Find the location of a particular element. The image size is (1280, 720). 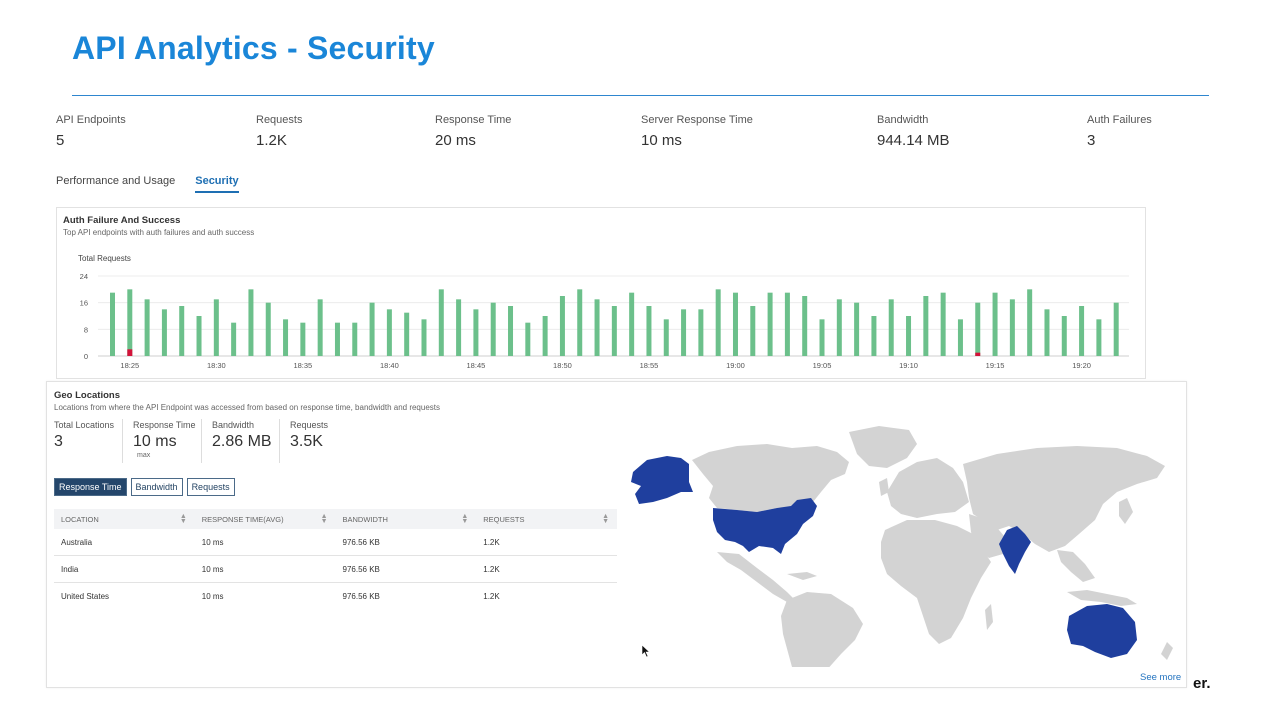

land-europe is located at coordinates (928, 488).